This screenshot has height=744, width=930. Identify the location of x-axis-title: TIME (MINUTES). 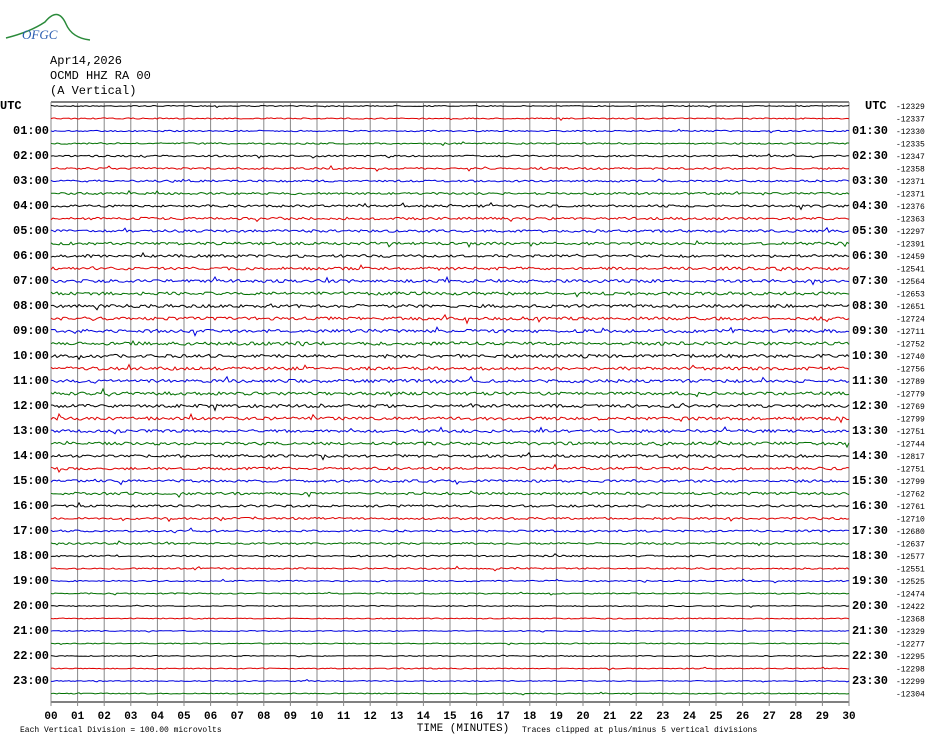
(463, 729).